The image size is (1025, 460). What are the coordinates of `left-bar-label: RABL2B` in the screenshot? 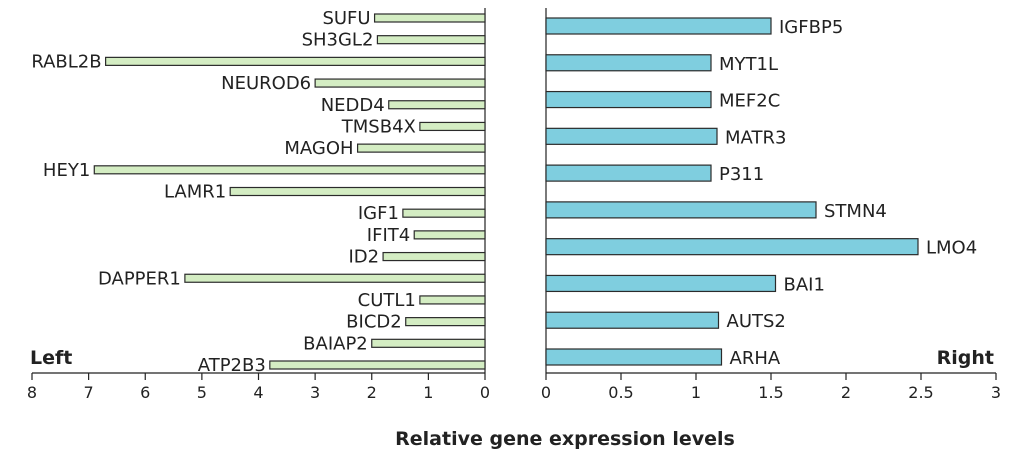 It's located at (66, 61).